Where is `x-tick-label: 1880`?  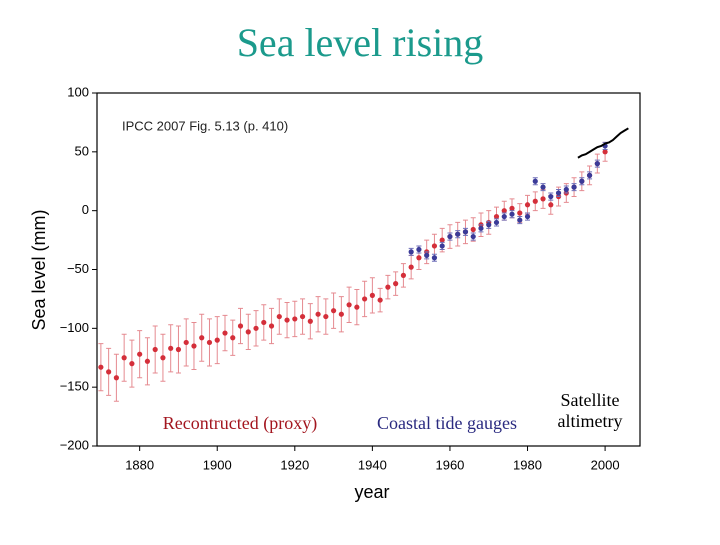 x-tick-label: 1880 is located at coordinates (139, 464).